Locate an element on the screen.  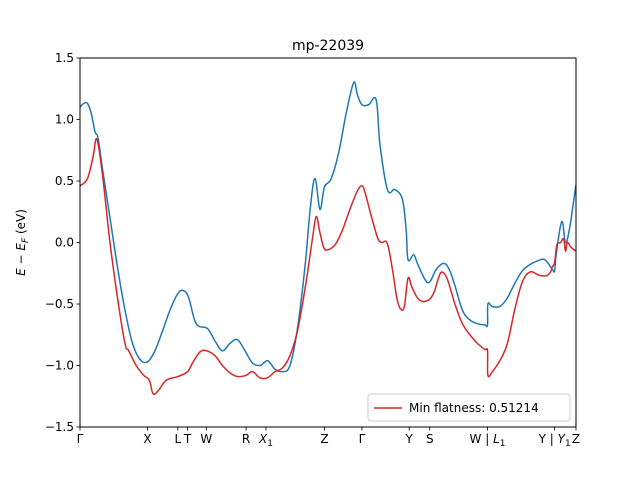
chart-title: mp-22039 is located at coordinates (328, 46).